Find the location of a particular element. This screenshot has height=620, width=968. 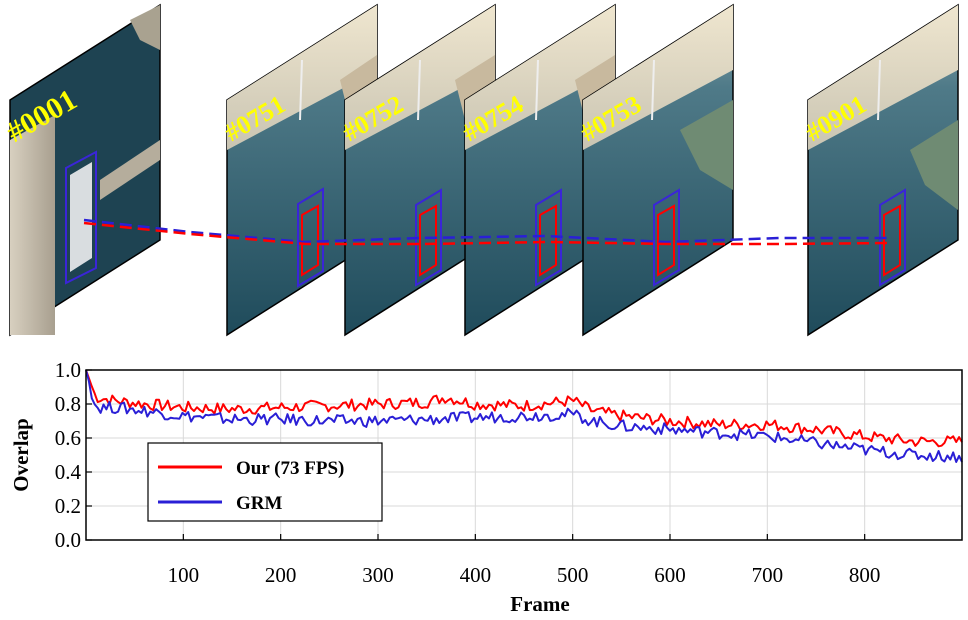

x-tick-label: 800 is located at coordinates (865, 575).